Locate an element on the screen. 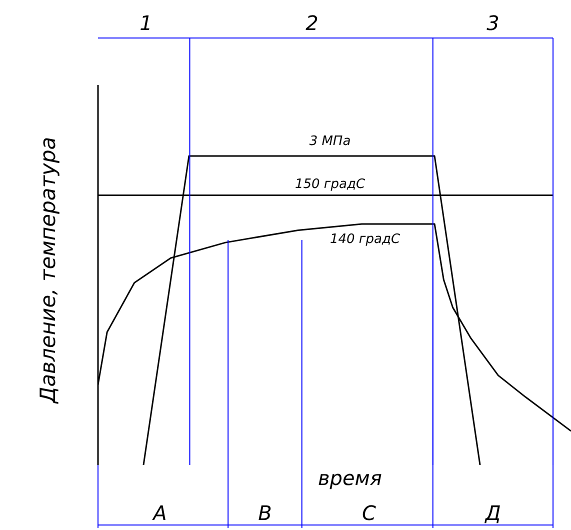 The width and height of the screenshot is (571, 530). annotation: 140 градС is located at coordinates (365, 239).